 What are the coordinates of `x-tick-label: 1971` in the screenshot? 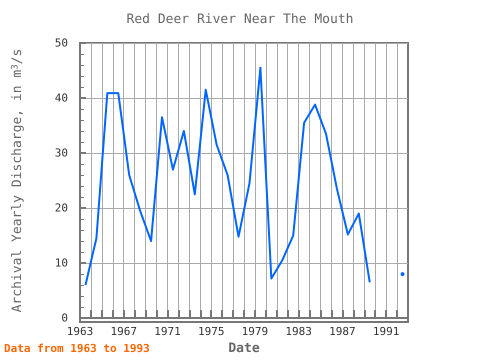 It's located at (167, 331).